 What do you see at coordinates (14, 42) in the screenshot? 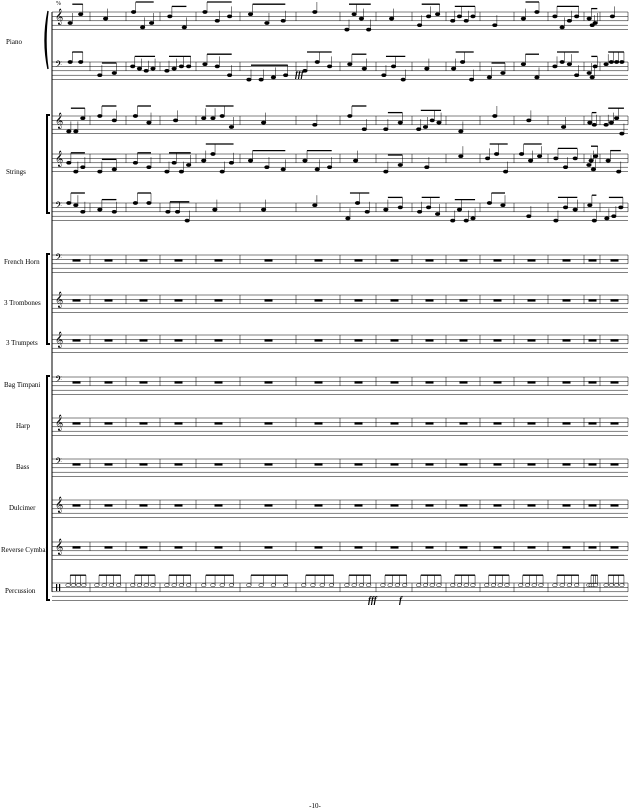
I see `instrument-label-piano: Piano` at bounding box center [14, 42].